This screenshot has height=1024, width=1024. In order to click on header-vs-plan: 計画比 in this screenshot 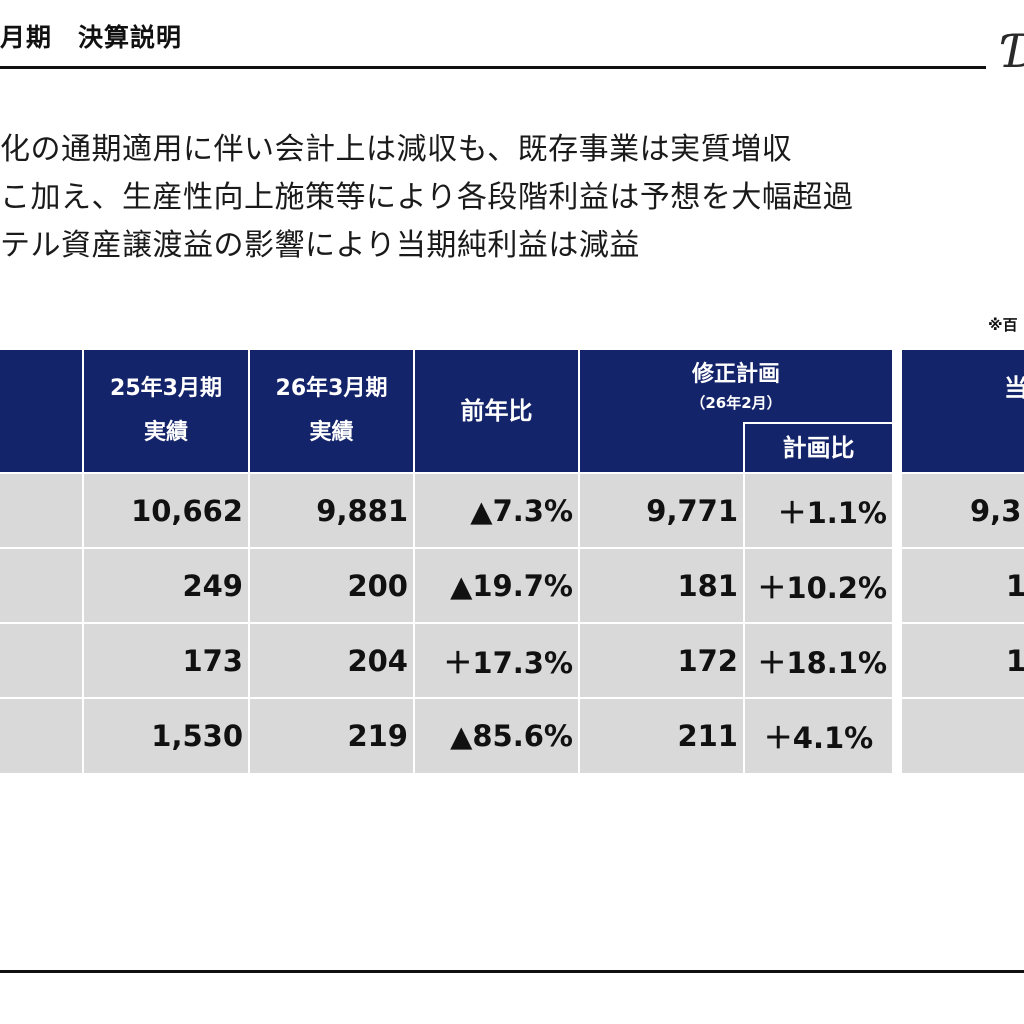, I will do `click(818, 448)`.